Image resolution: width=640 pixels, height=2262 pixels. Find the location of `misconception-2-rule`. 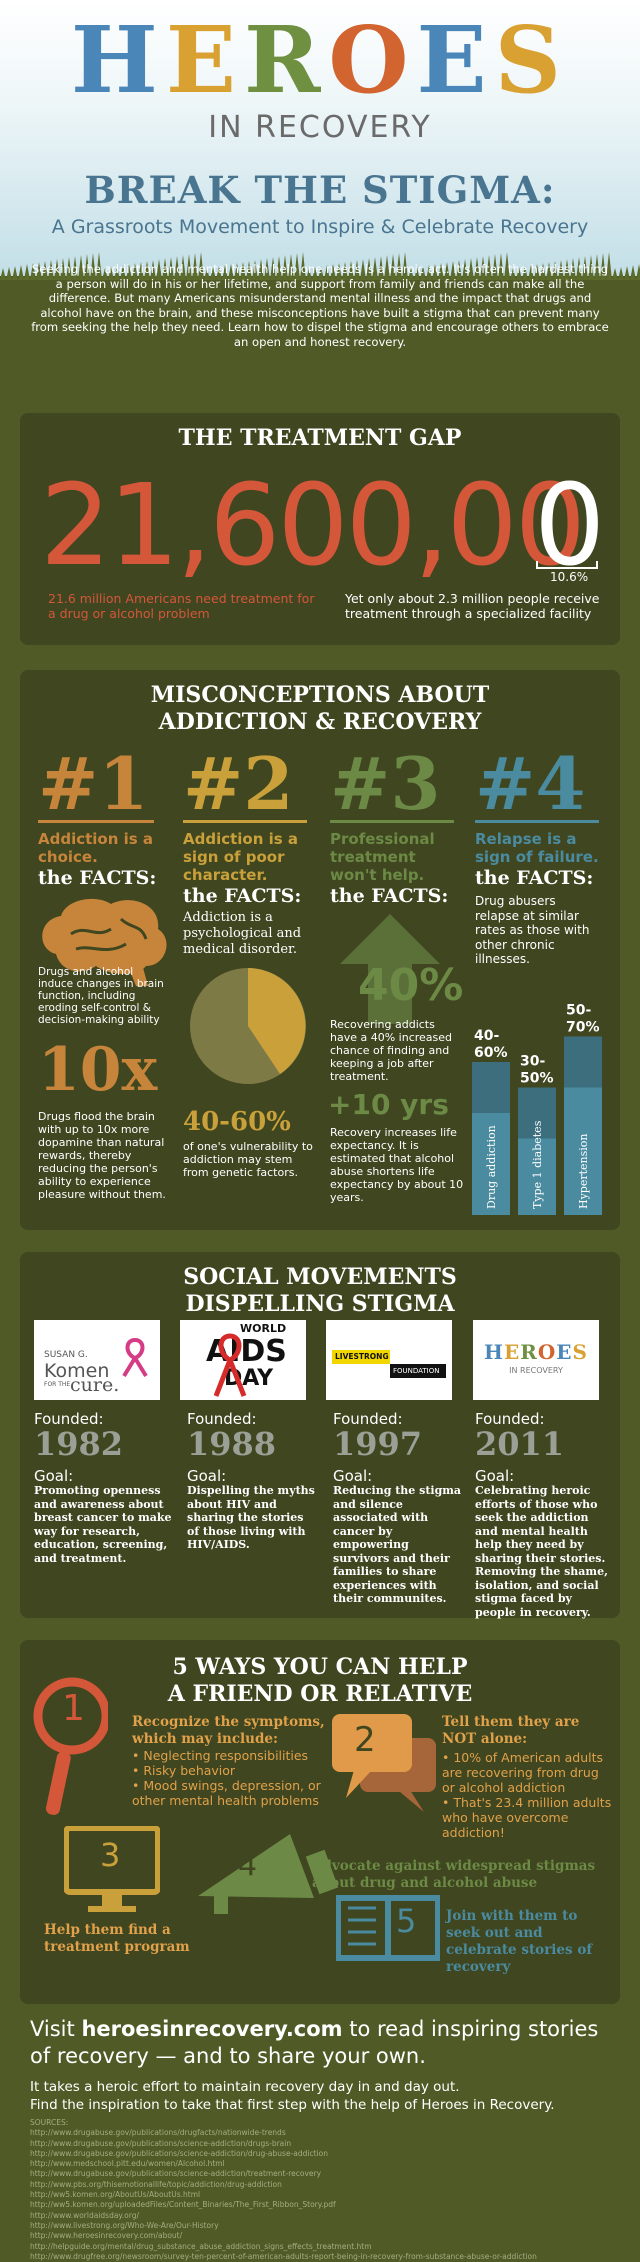

misconception-2-rule is located at coordinates (245, 821).